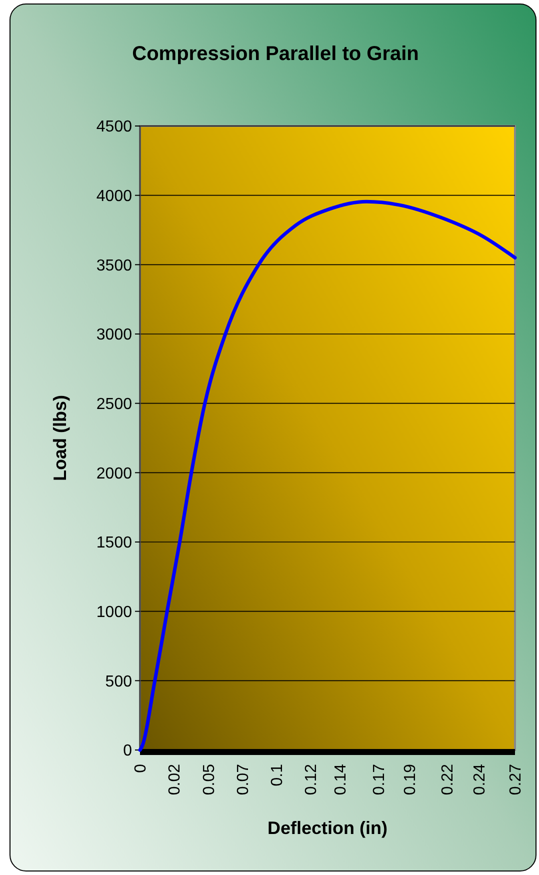  What do you see at coordinates (328, 828) in the screenshot?
I see `x-axis-title: Deflection (in)` at bounding box center [328, 828].